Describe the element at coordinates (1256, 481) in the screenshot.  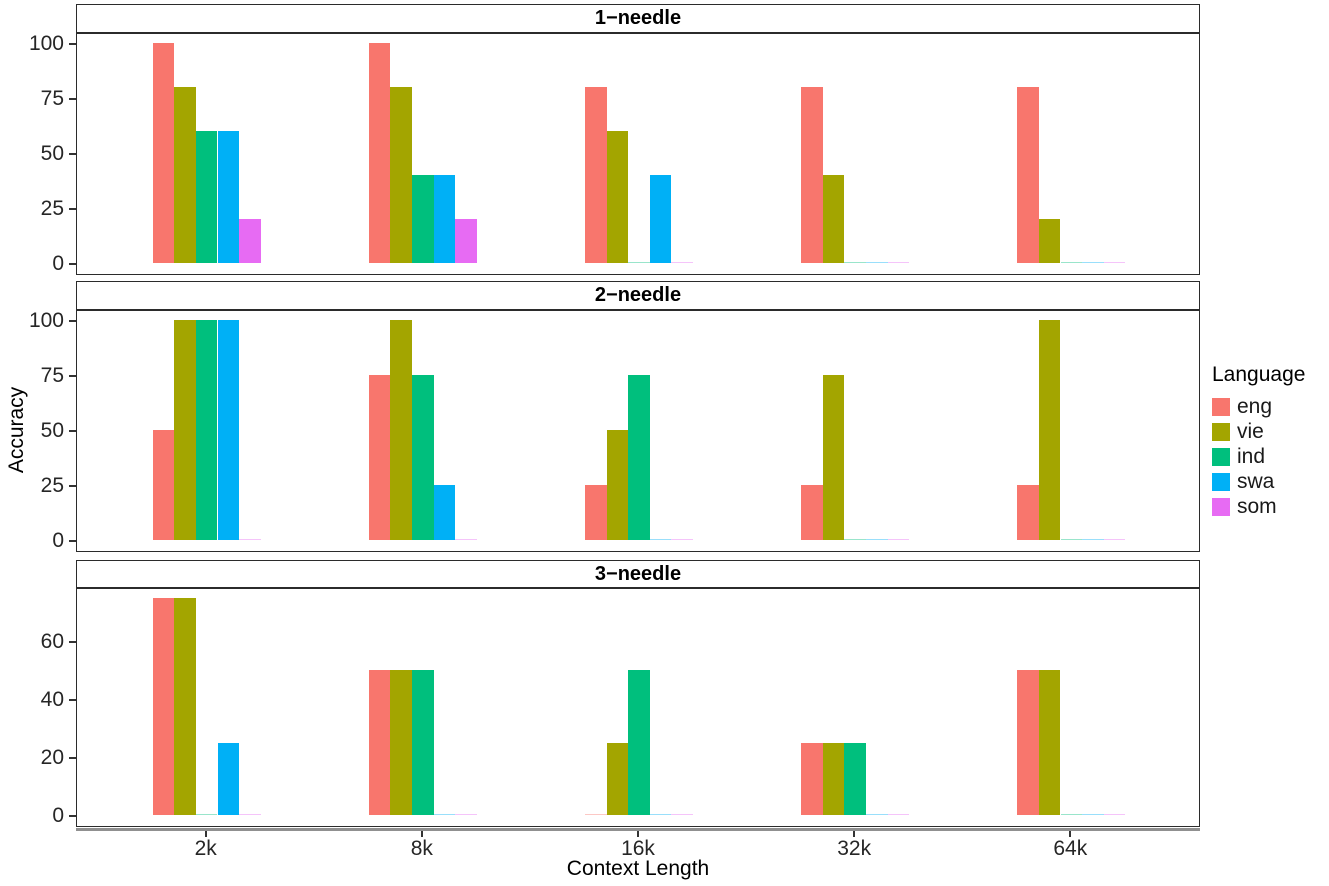
I see `legend-item-label: swa` at that location.